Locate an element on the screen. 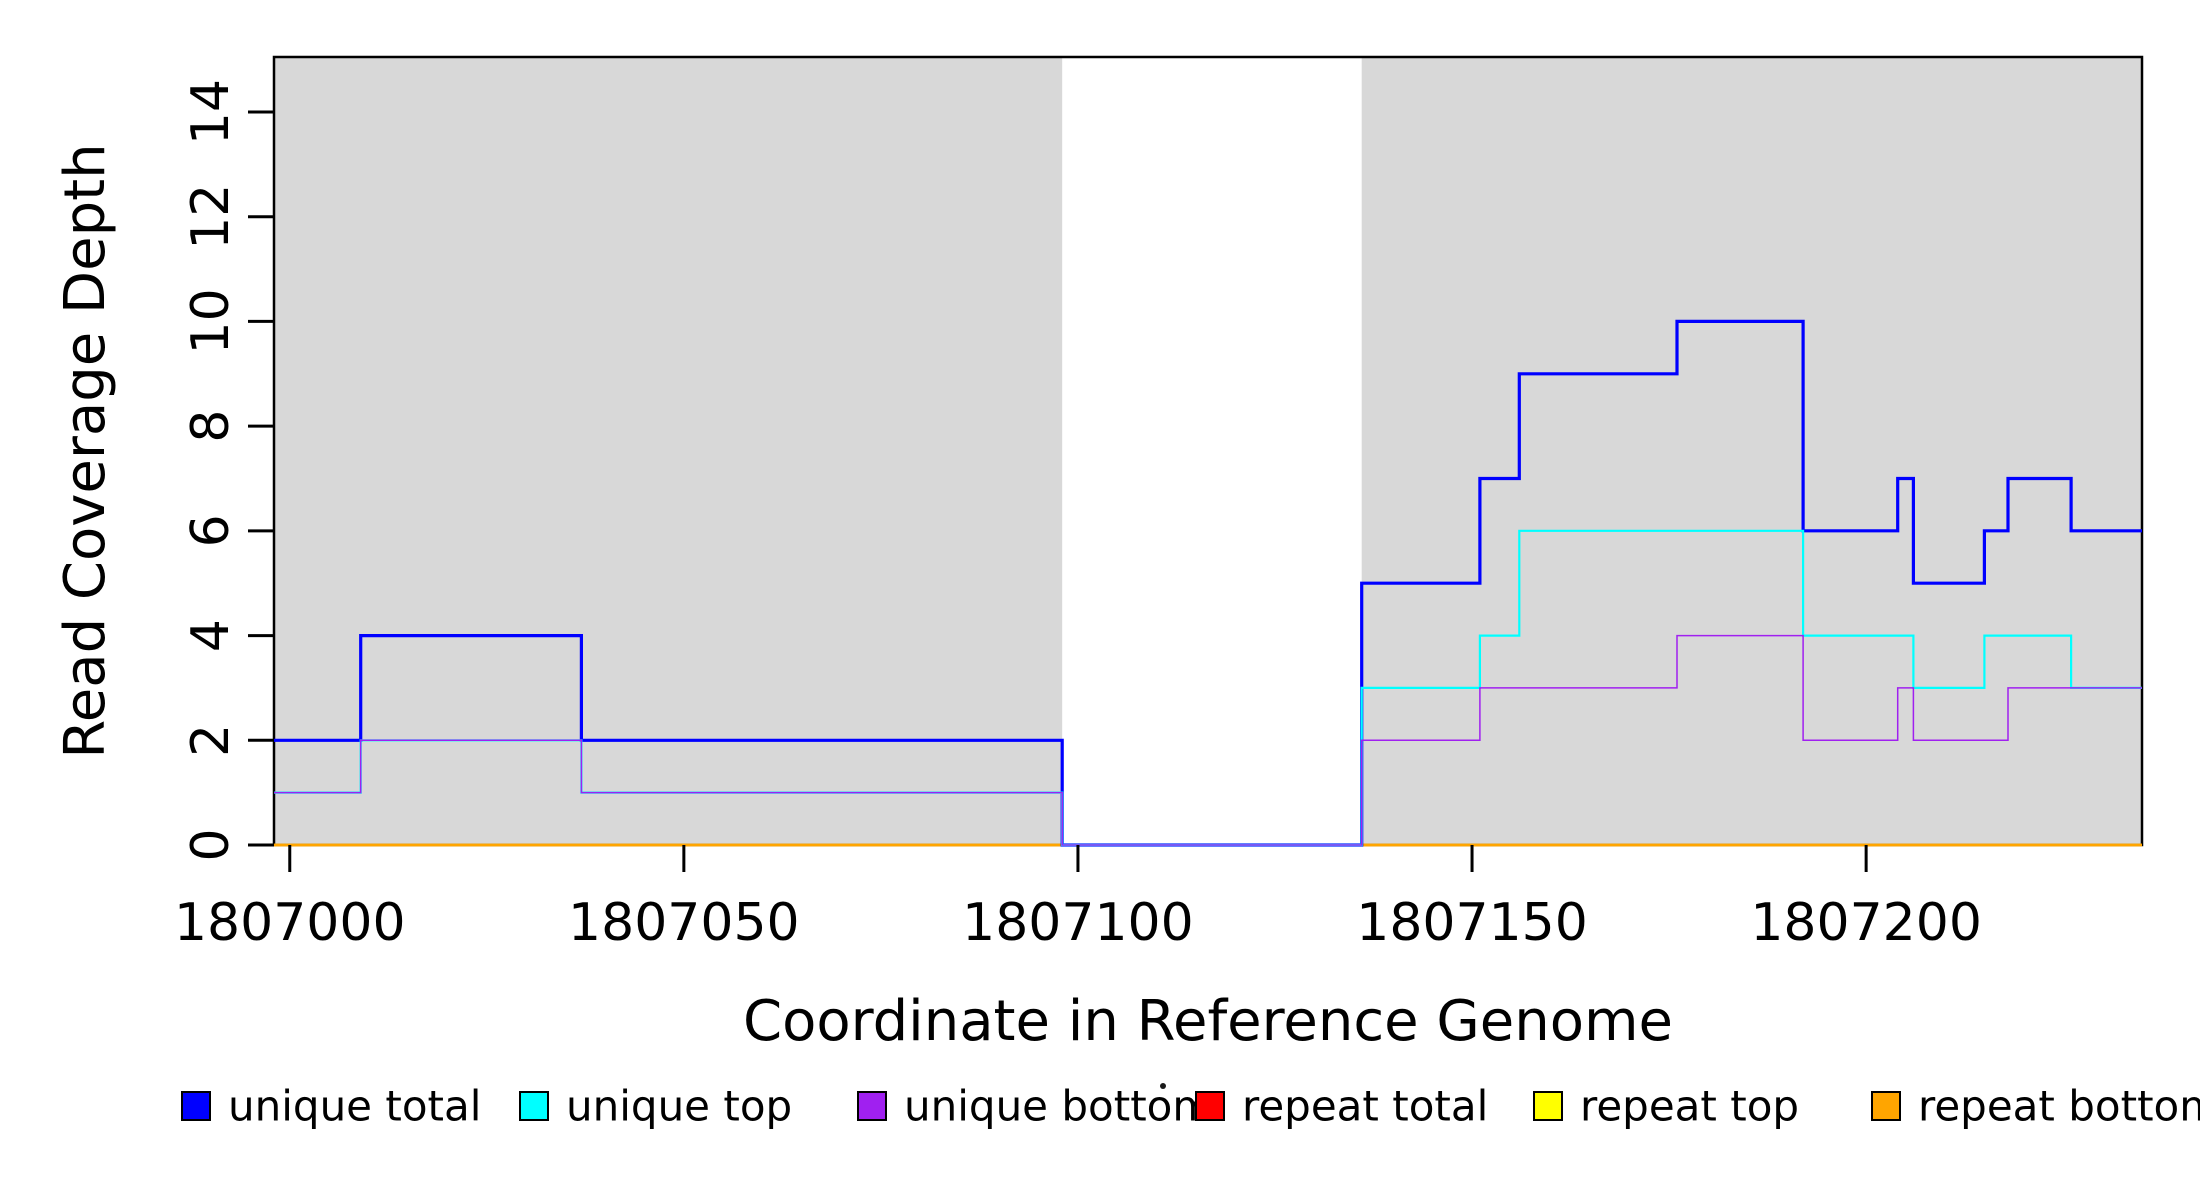 This screenshot has width=2200, height=1204. x-tick-label: 1807050 is located at coordinates (684, 923).